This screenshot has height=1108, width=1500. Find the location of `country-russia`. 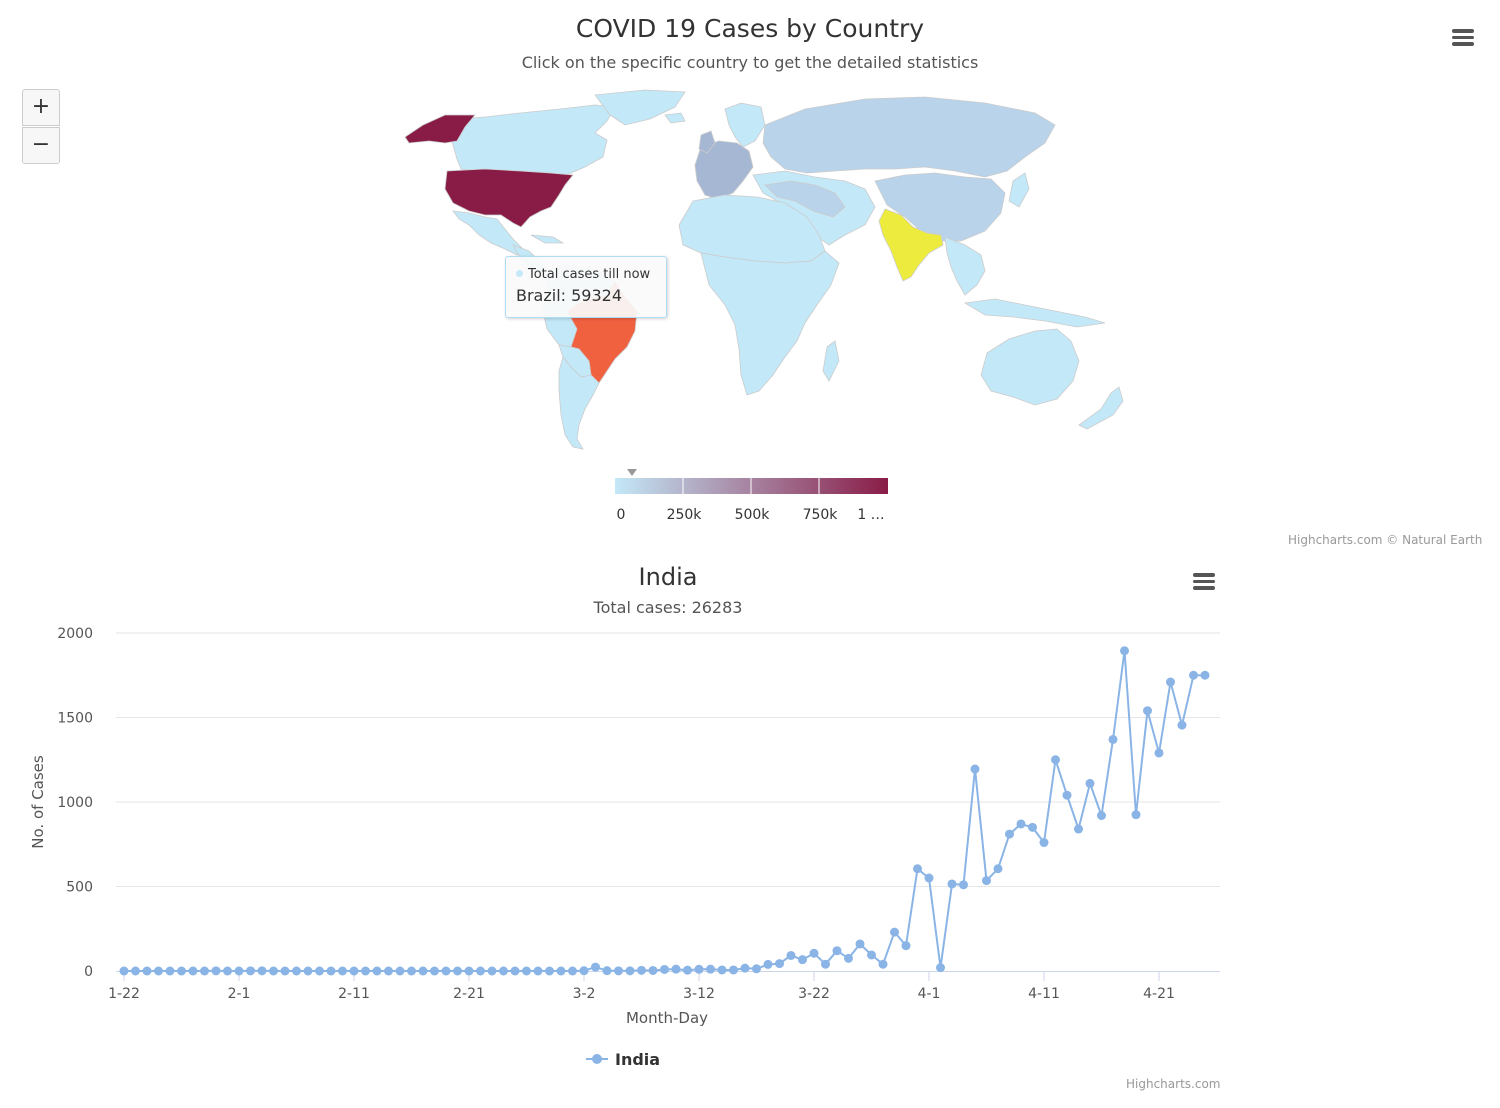

country-russia is located at coordinates (909, 137).